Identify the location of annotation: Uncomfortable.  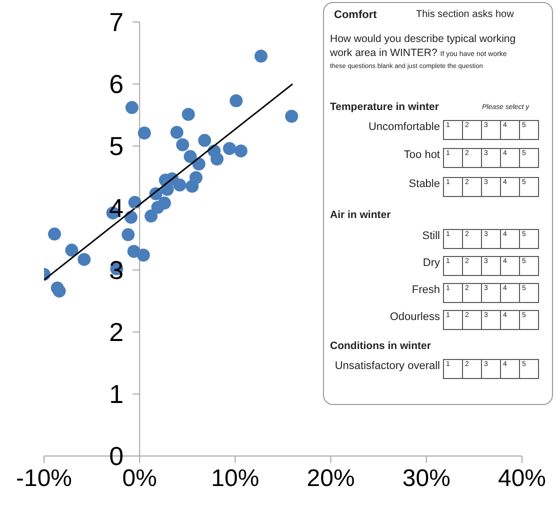
(404, 127).